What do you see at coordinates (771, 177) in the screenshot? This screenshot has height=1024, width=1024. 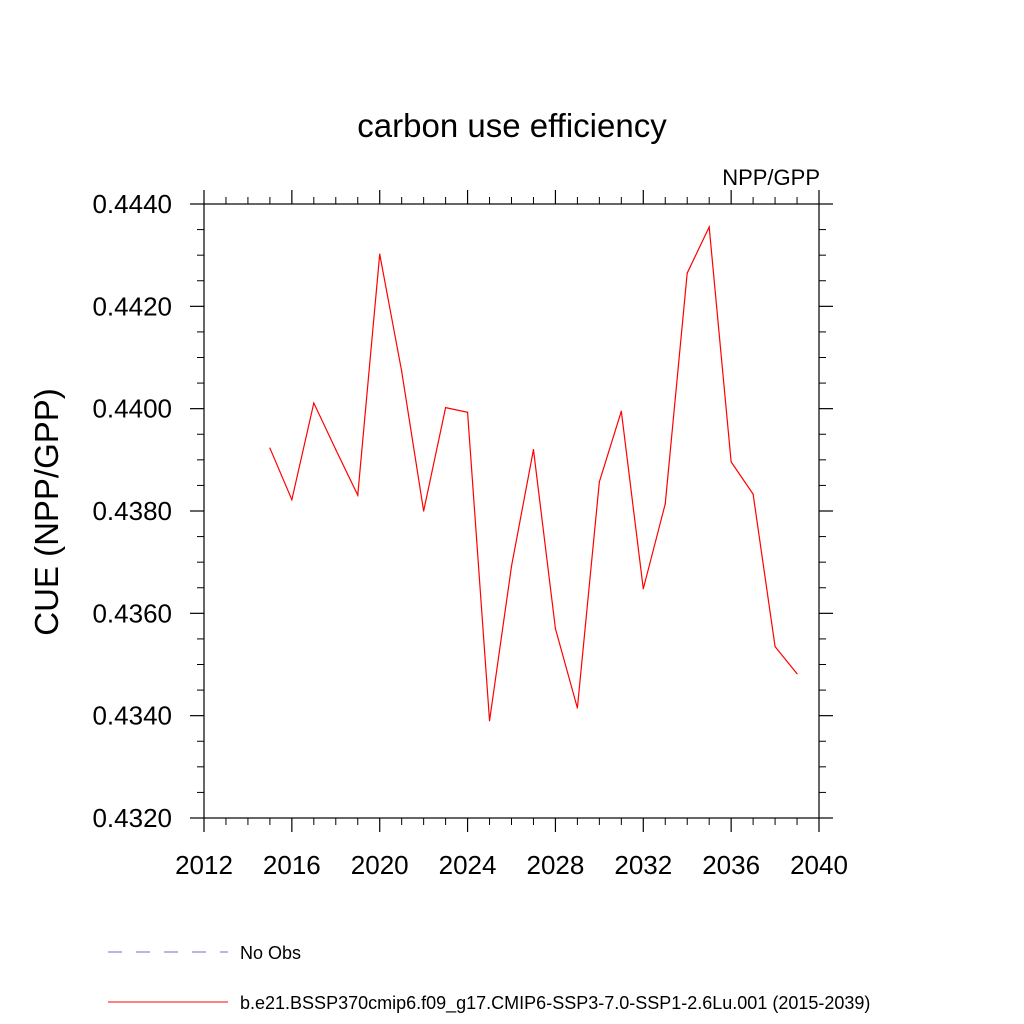 I see `chart-subtitle: NPP/GPP` at bounding box center [771, 177].